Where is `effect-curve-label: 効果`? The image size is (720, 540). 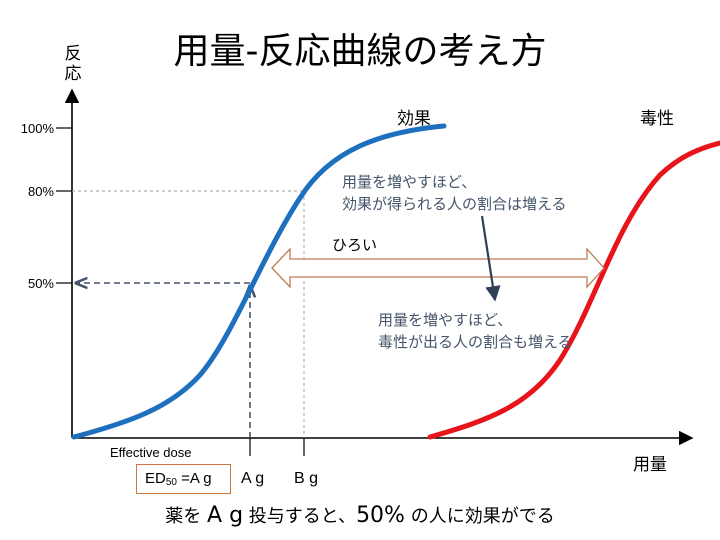
effect-curve-label: 効果 is located at coordinates (414, 119).